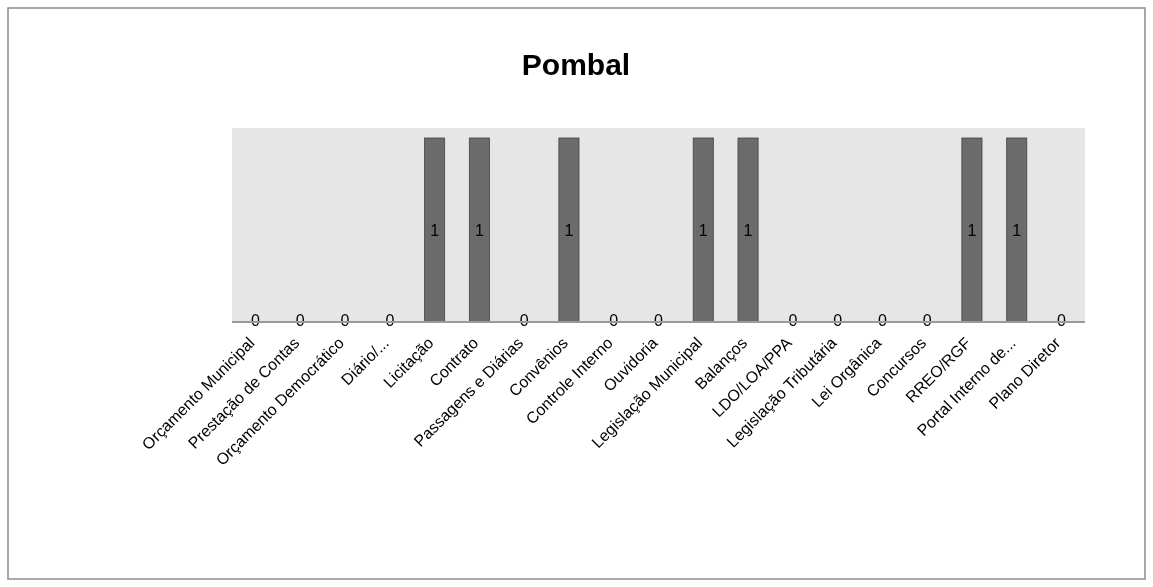 The width and height of the screenshot is (1153, 587). I want to click on chart-title: Pombal, so click(576, 64).